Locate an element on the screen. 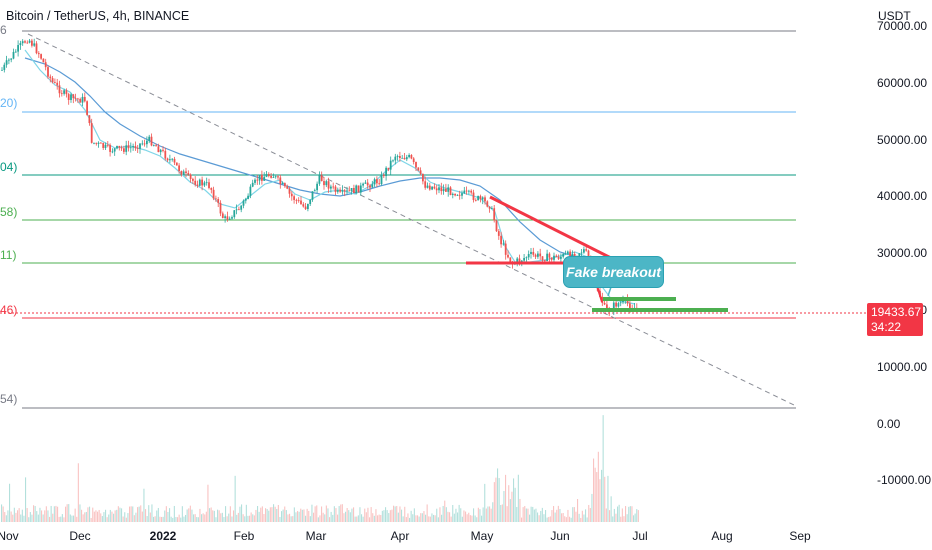 The height and width of the screenshot is (550, 932). trend-drawings is located at coordinates (597, 253).